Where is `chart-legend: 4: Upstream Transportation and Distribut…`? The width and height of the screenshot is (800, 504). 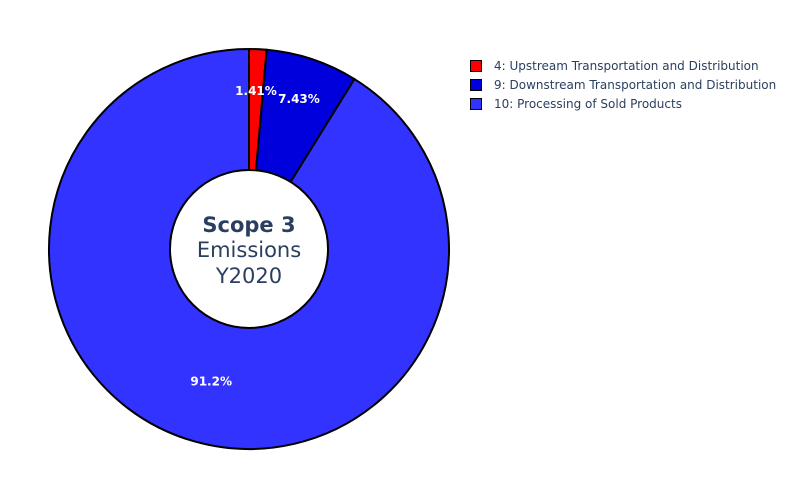 chart-legend: 4: Upstream Transportation and Distribut… is located at coordinates (623, 84).